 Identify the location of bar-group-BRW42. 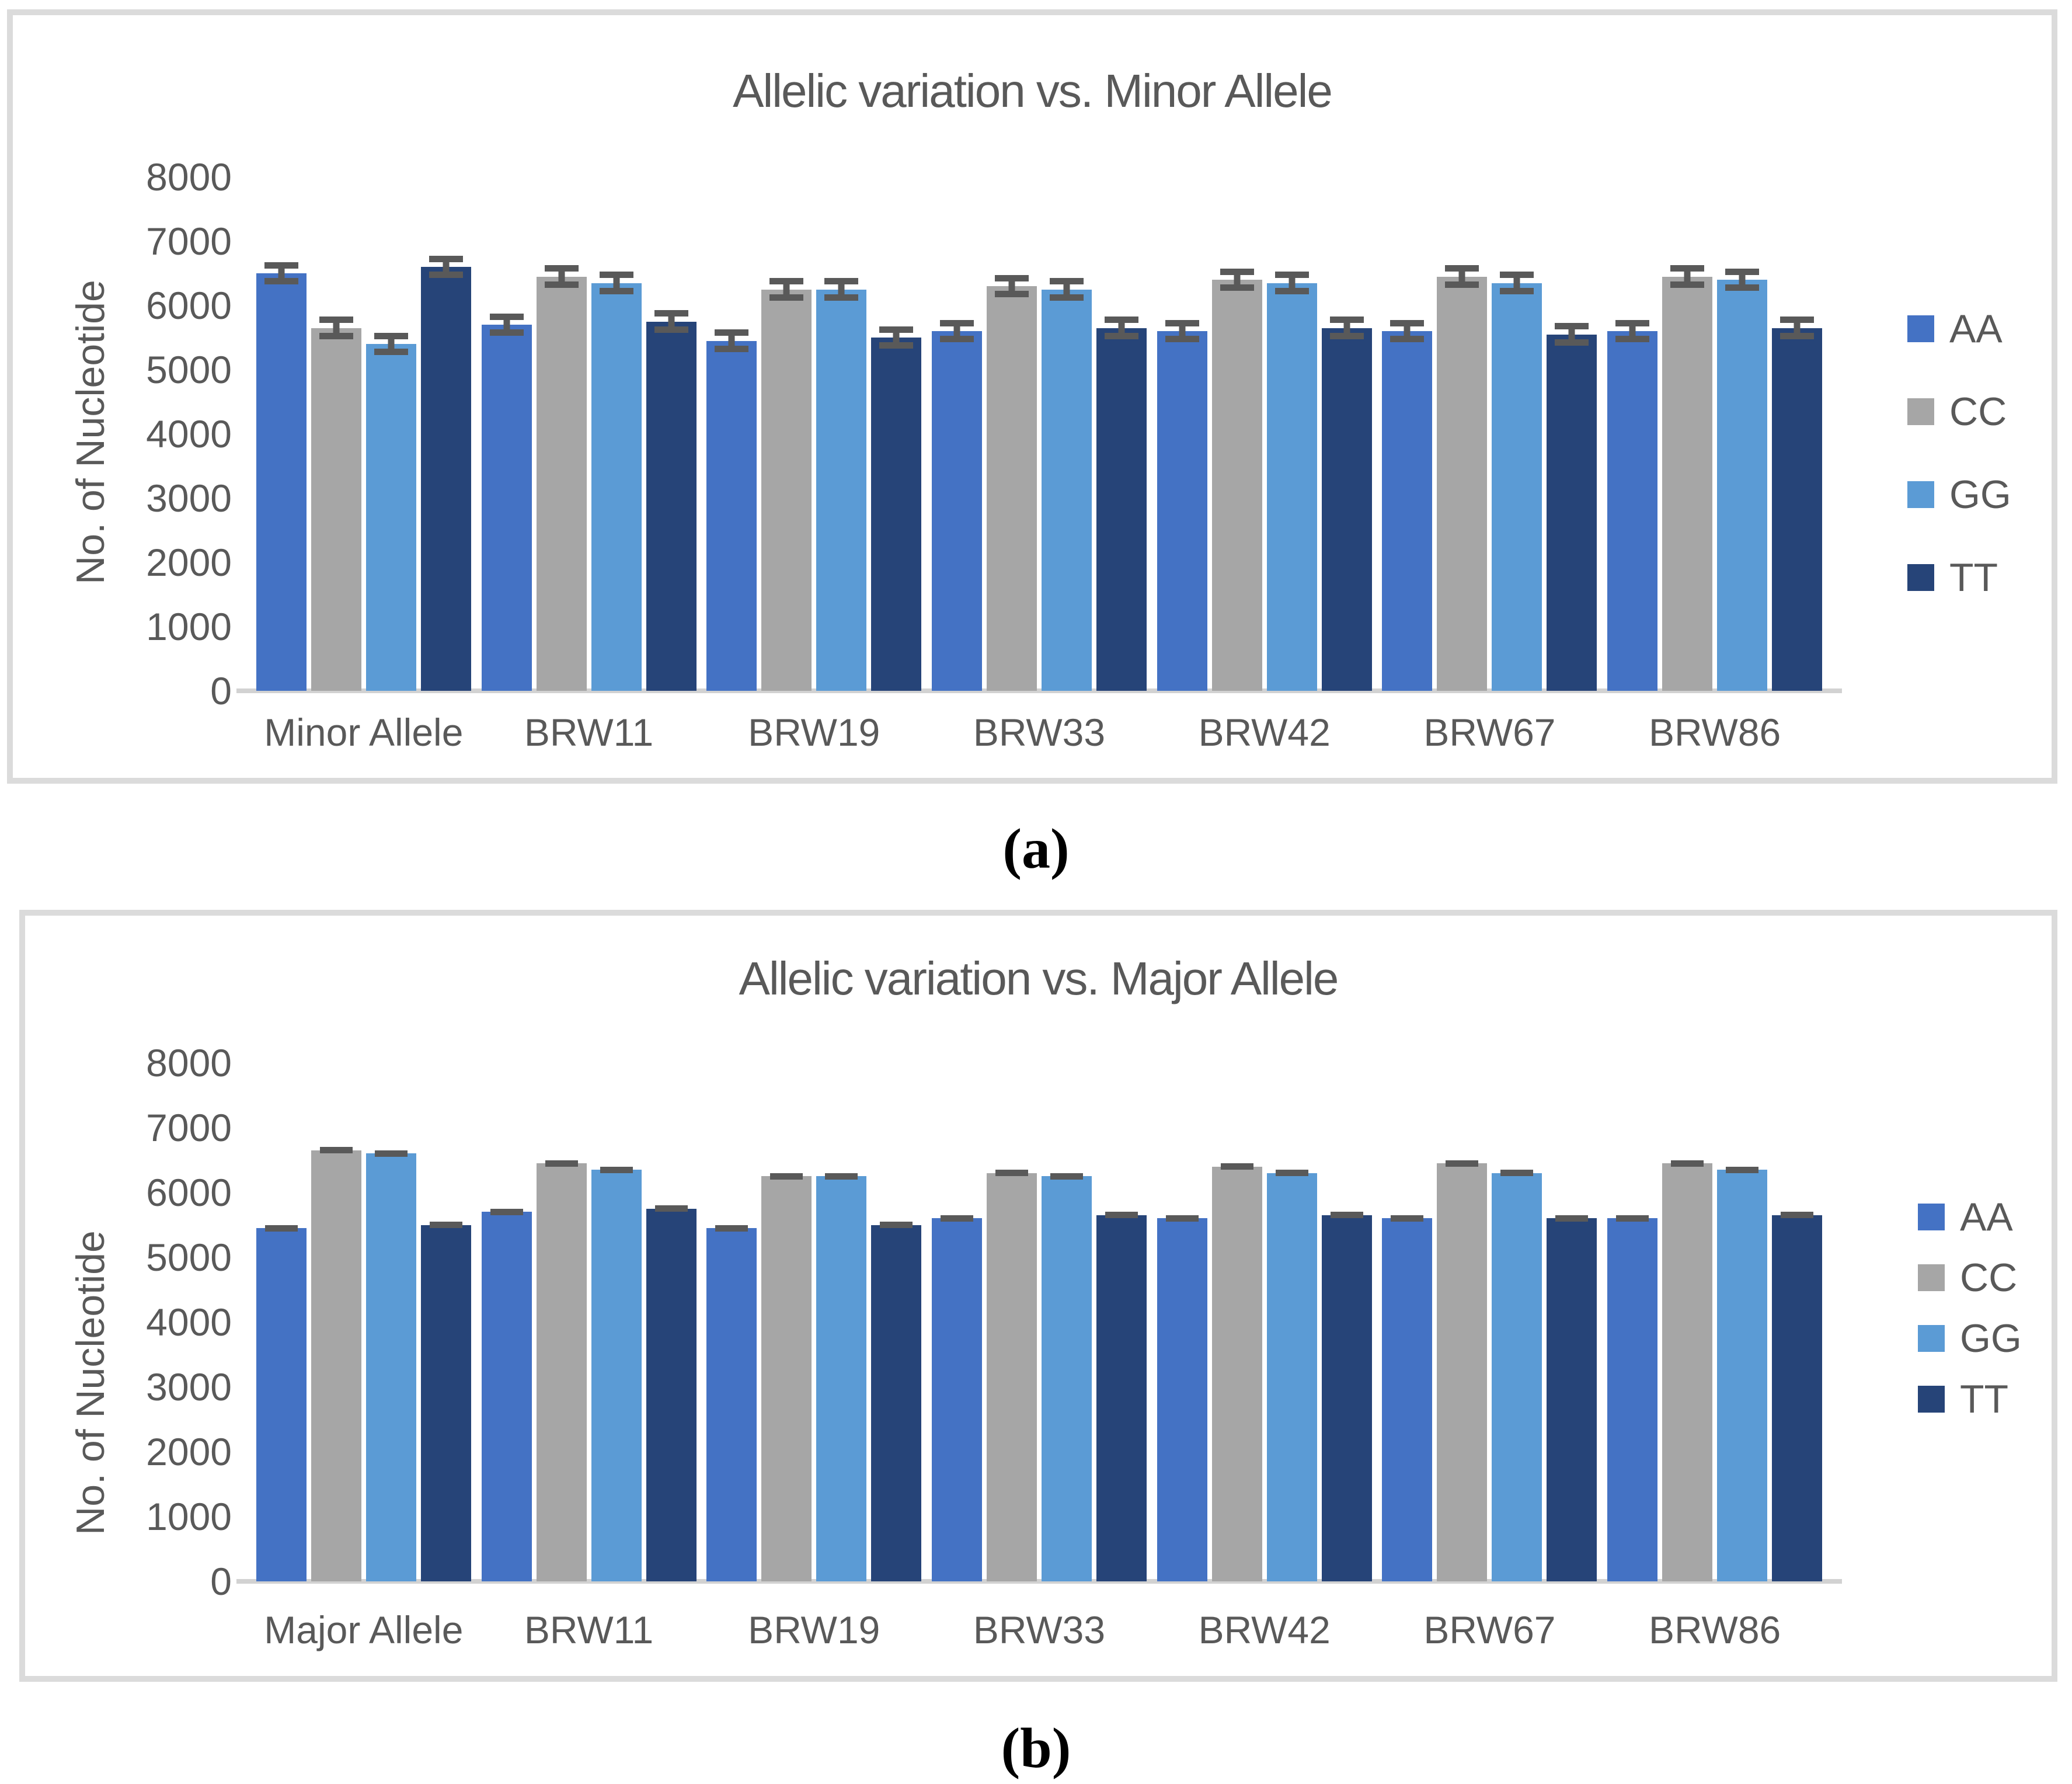
(1265, 434).